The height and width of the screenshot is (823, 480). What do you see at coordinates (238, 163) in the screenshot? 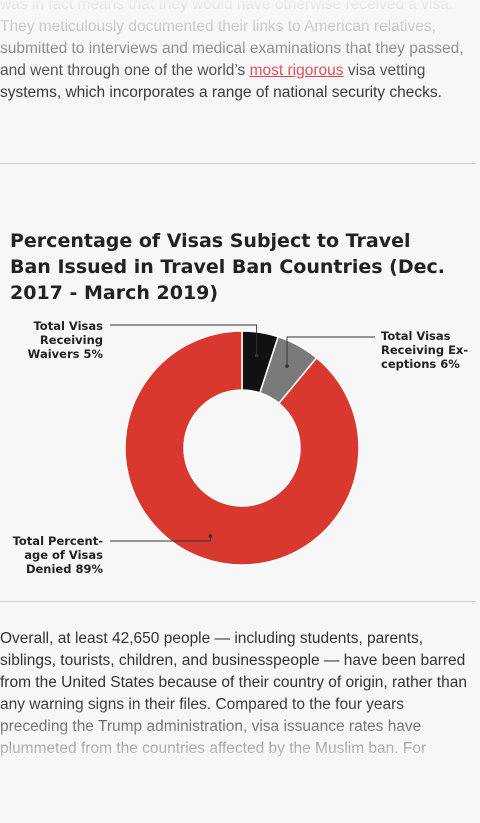
I see `divider-top` at bounding box center [238, 163].